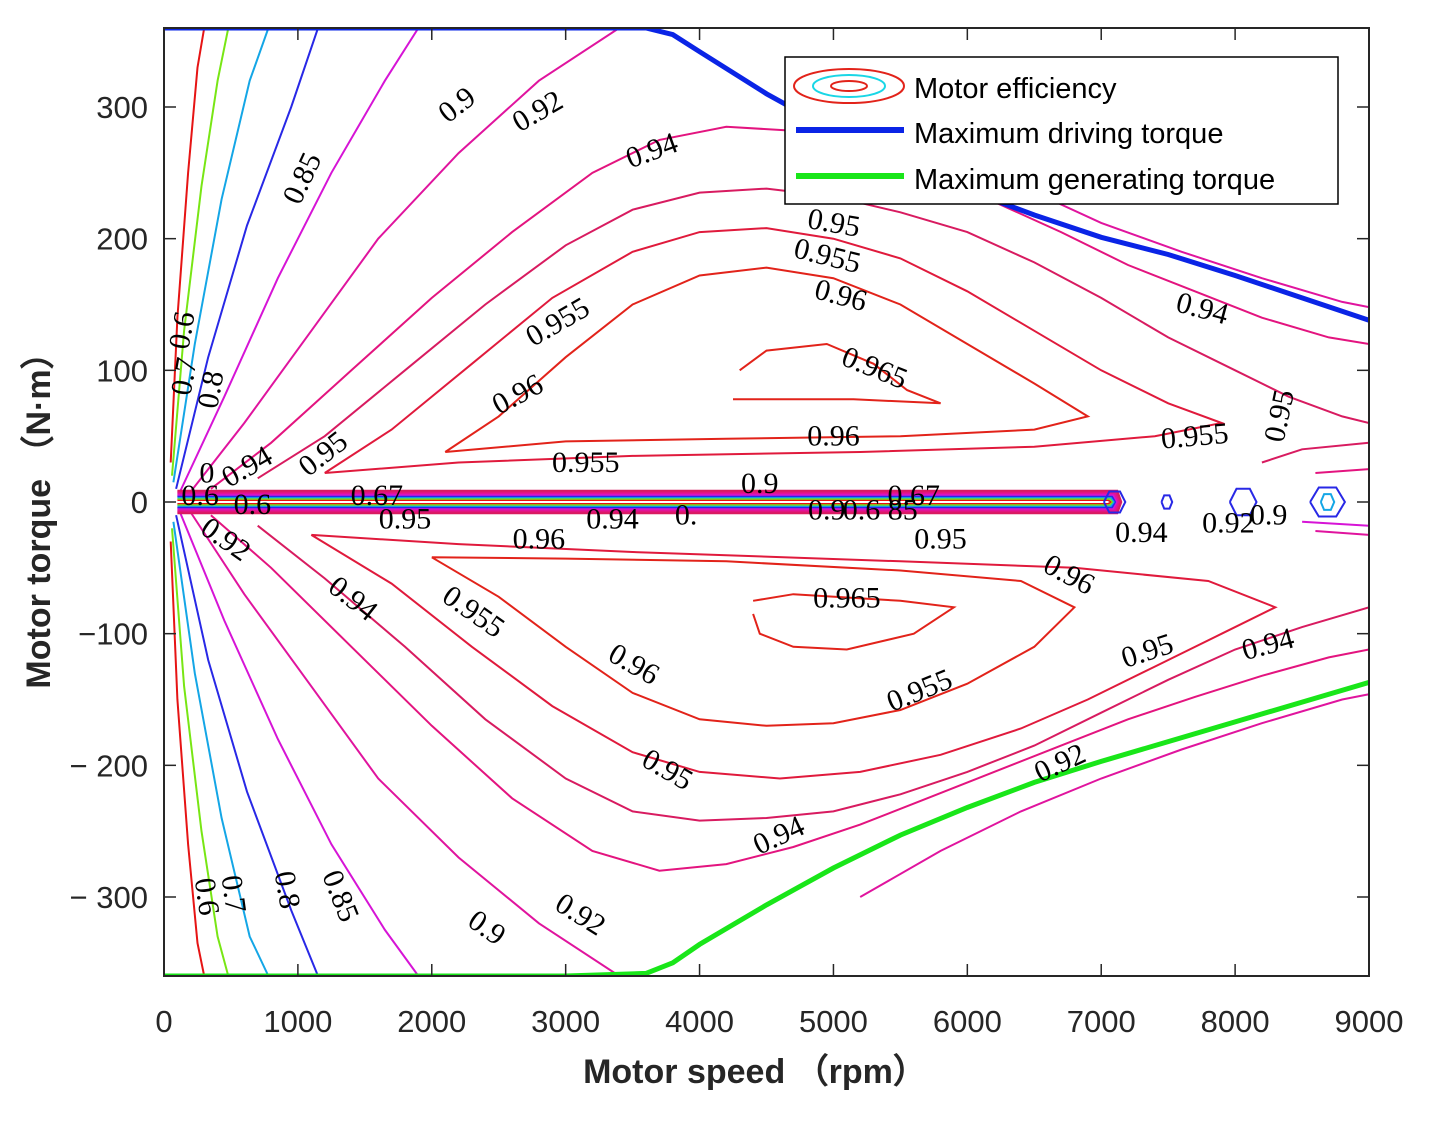 Image resolution: width=1436 pixels, height=1124 pixels. I want to click on legend-label-generating: Maximum generating torque, so click(1094, 180).